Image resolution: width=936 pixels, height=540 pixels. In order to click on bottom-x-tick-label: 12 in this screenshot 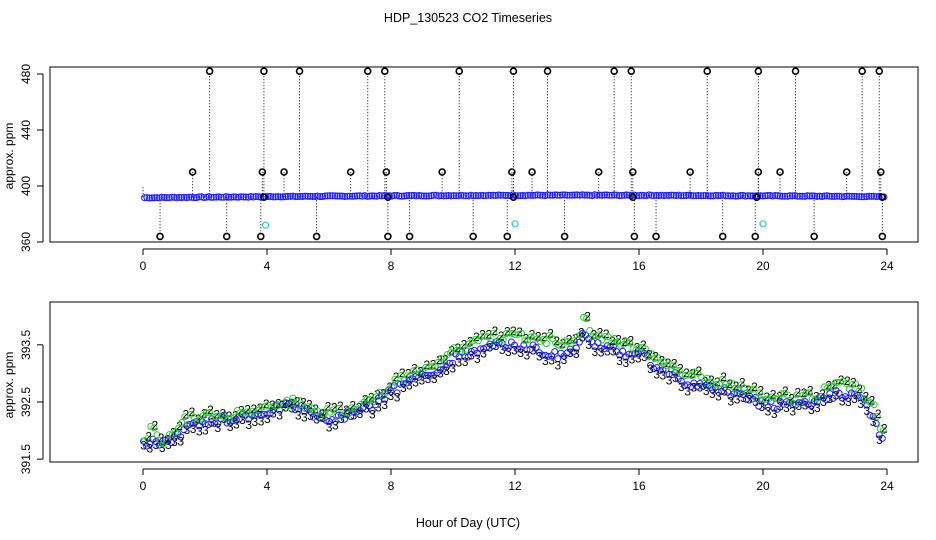, I will do `click(515, 486)`.